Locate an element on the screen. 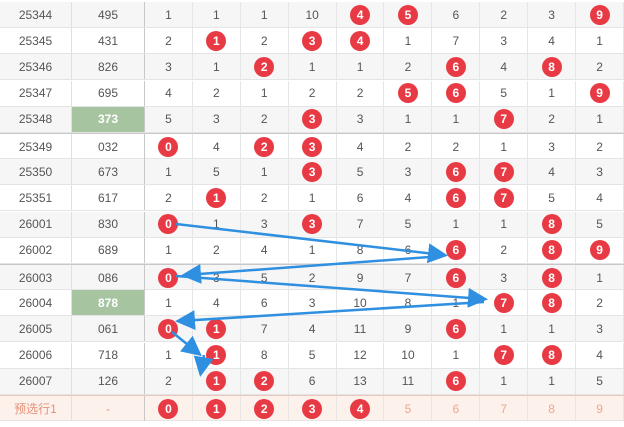 Image resolution: width=624 pixels, height=427 pixels. issue-number: 26001 is located at coordinates (36, 224).